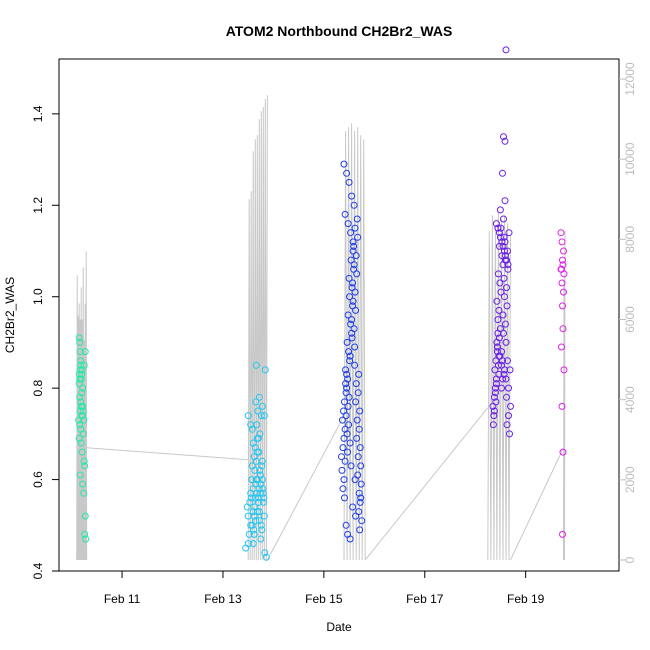 The image size is (650, 650). I want to click on right-tick-label: 0, so click(630, 559).